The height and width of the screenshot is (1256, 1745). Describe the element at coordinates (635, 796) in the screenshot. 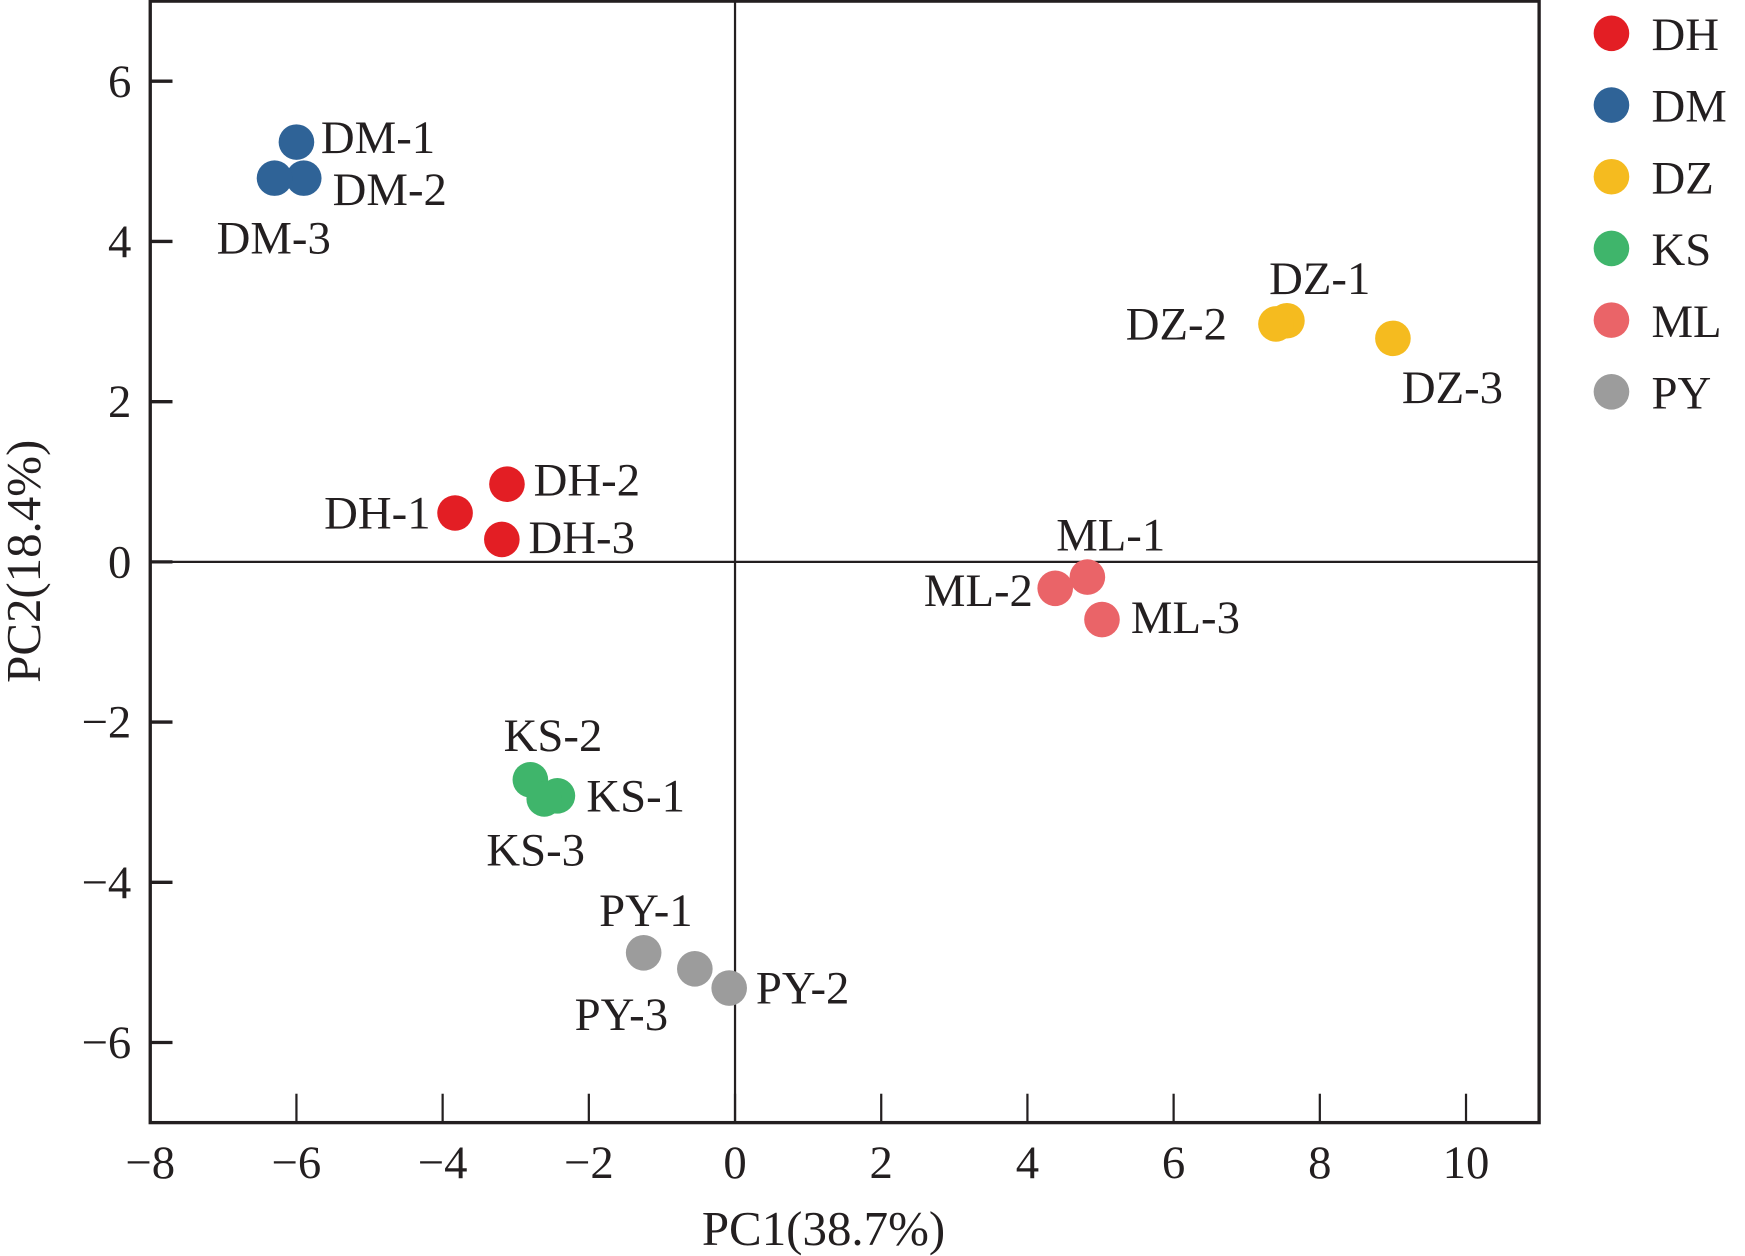

I see `point-label-ks-1: KS-1` at that location.